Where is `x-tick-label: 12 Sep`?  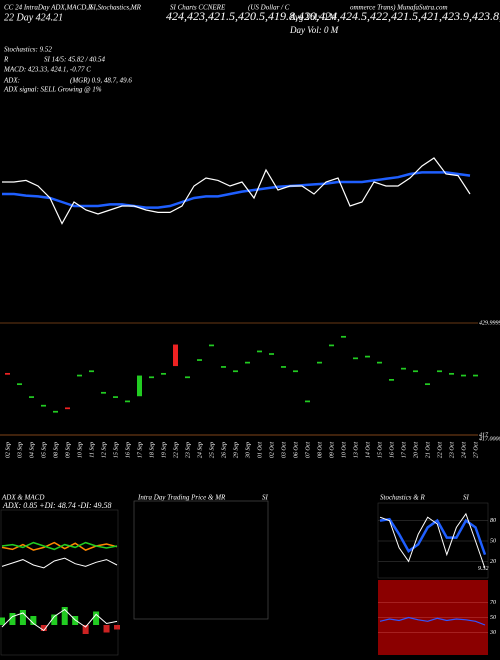
x-tick-label: 12 Sep is located at coordinates (104, 450).